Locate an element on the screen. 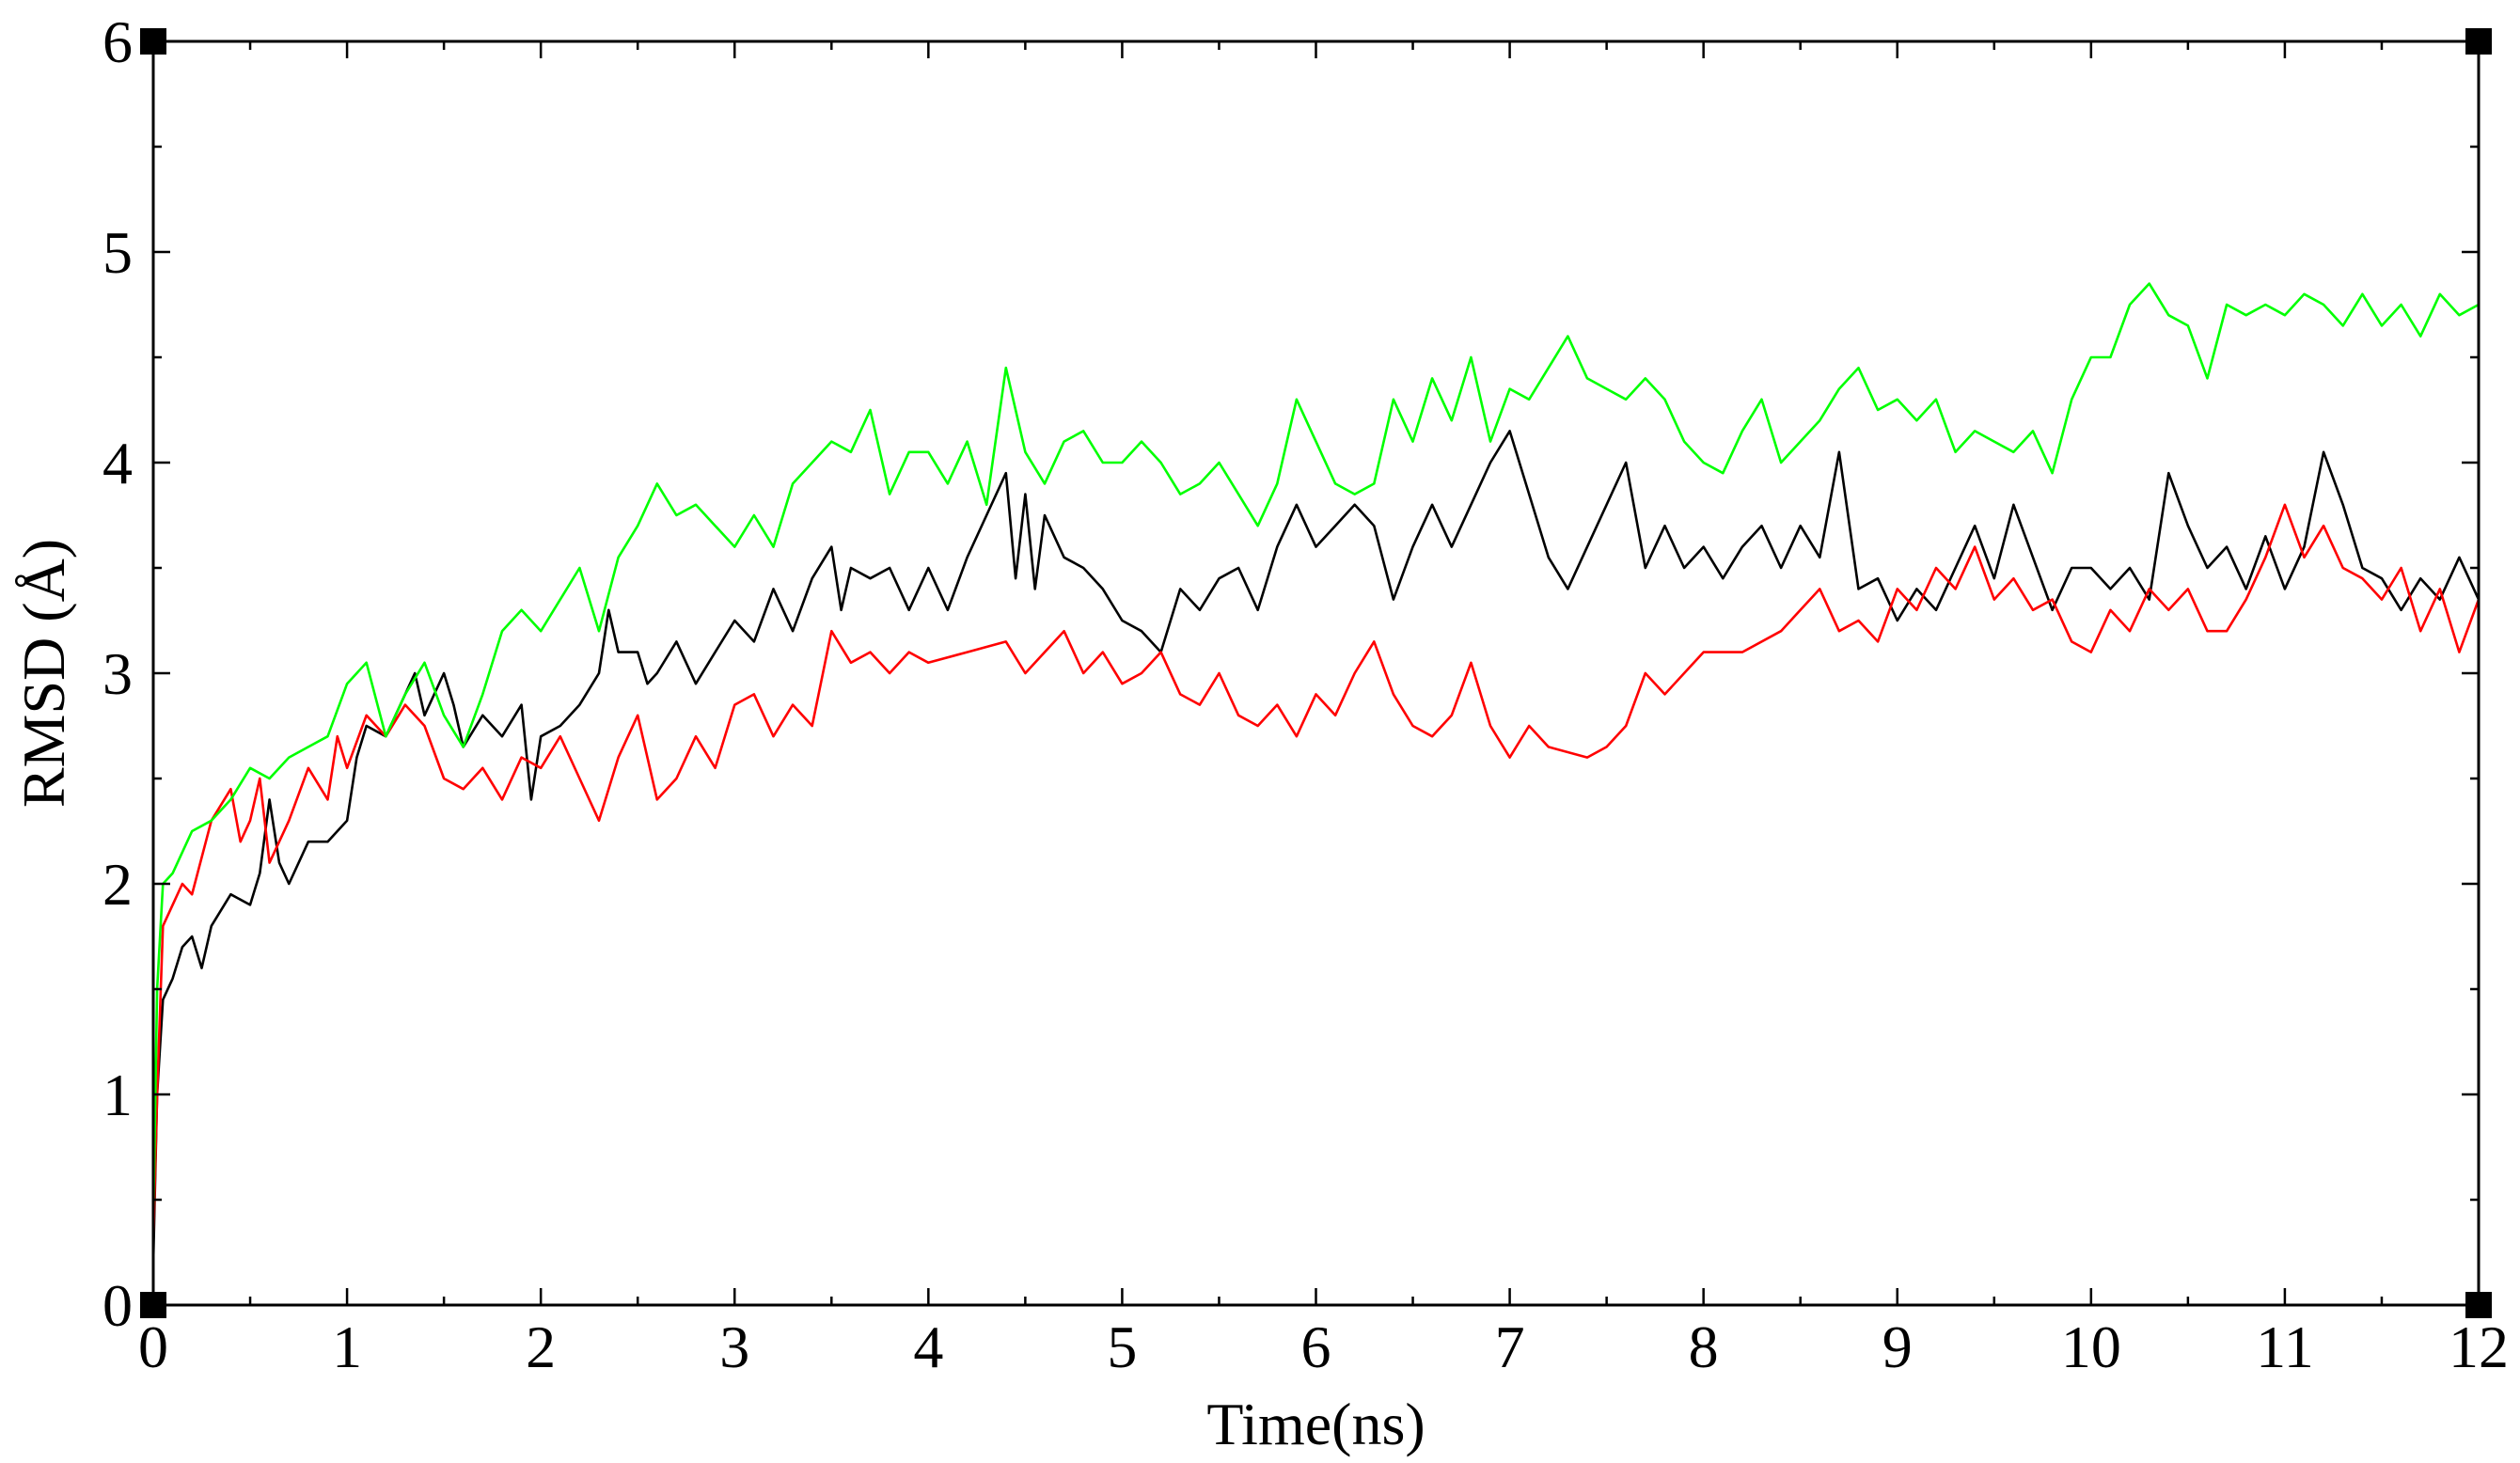  x-tick-label: 3 is located at coordinates (734, 1347).